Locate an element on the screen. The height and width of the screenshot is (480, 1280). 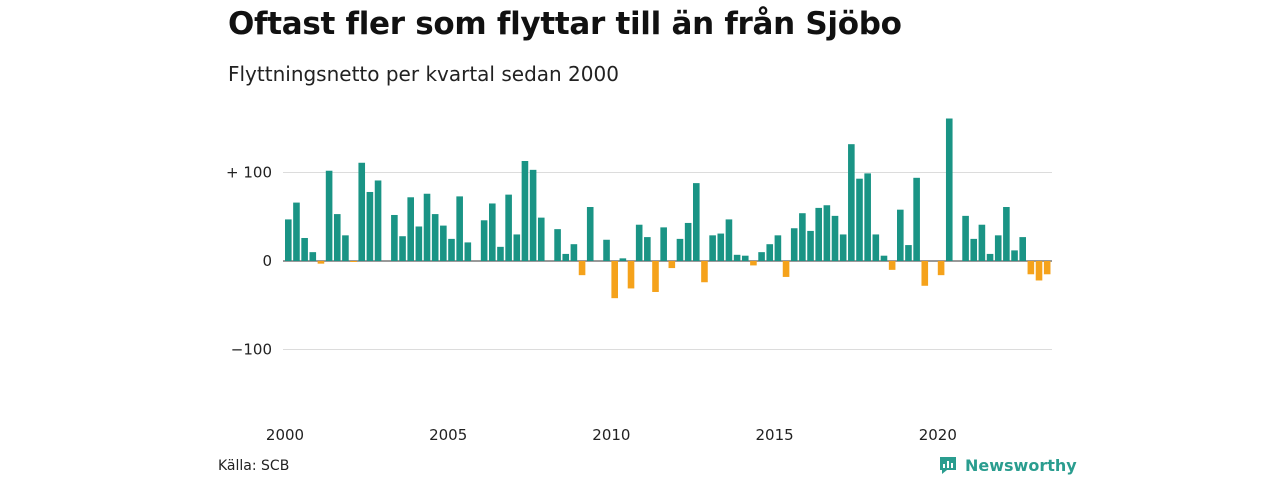
x-tick-label: 2010 is located at coordinates (611, 435).